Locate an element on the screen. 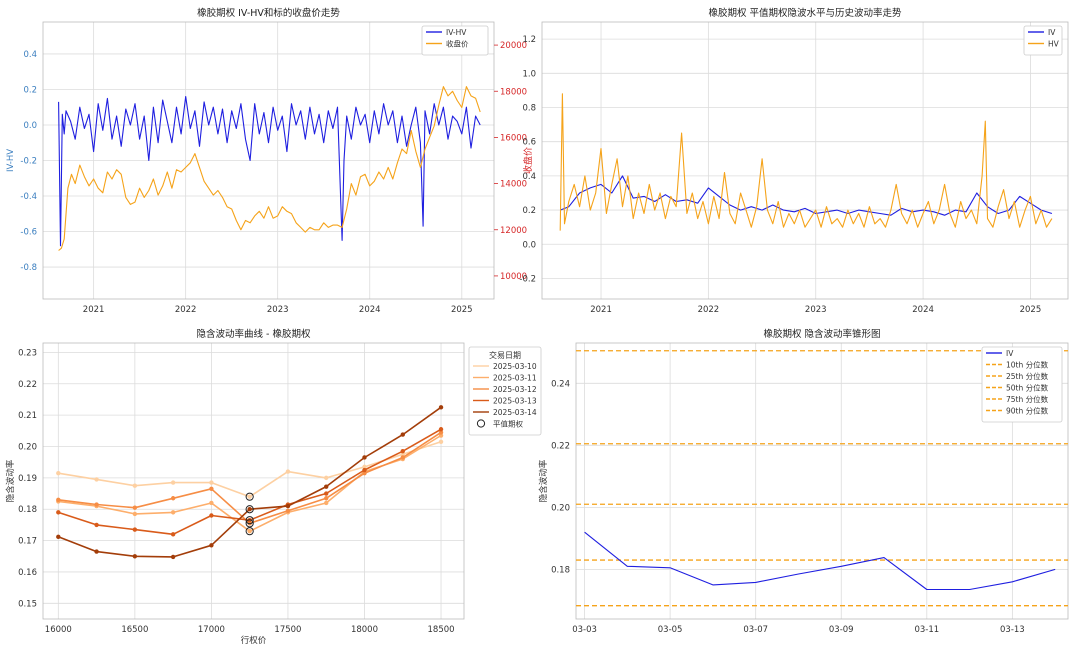 This screenshot has width=1080, height=646. y-tick-label: -0.2 is located at coordinates (28, 162).